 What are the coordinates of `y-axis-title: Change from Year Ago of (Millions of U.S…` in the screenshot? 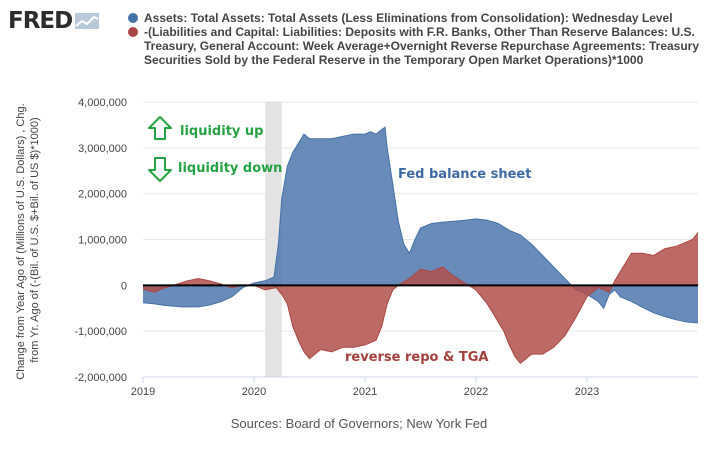 It's located at (28, 239).